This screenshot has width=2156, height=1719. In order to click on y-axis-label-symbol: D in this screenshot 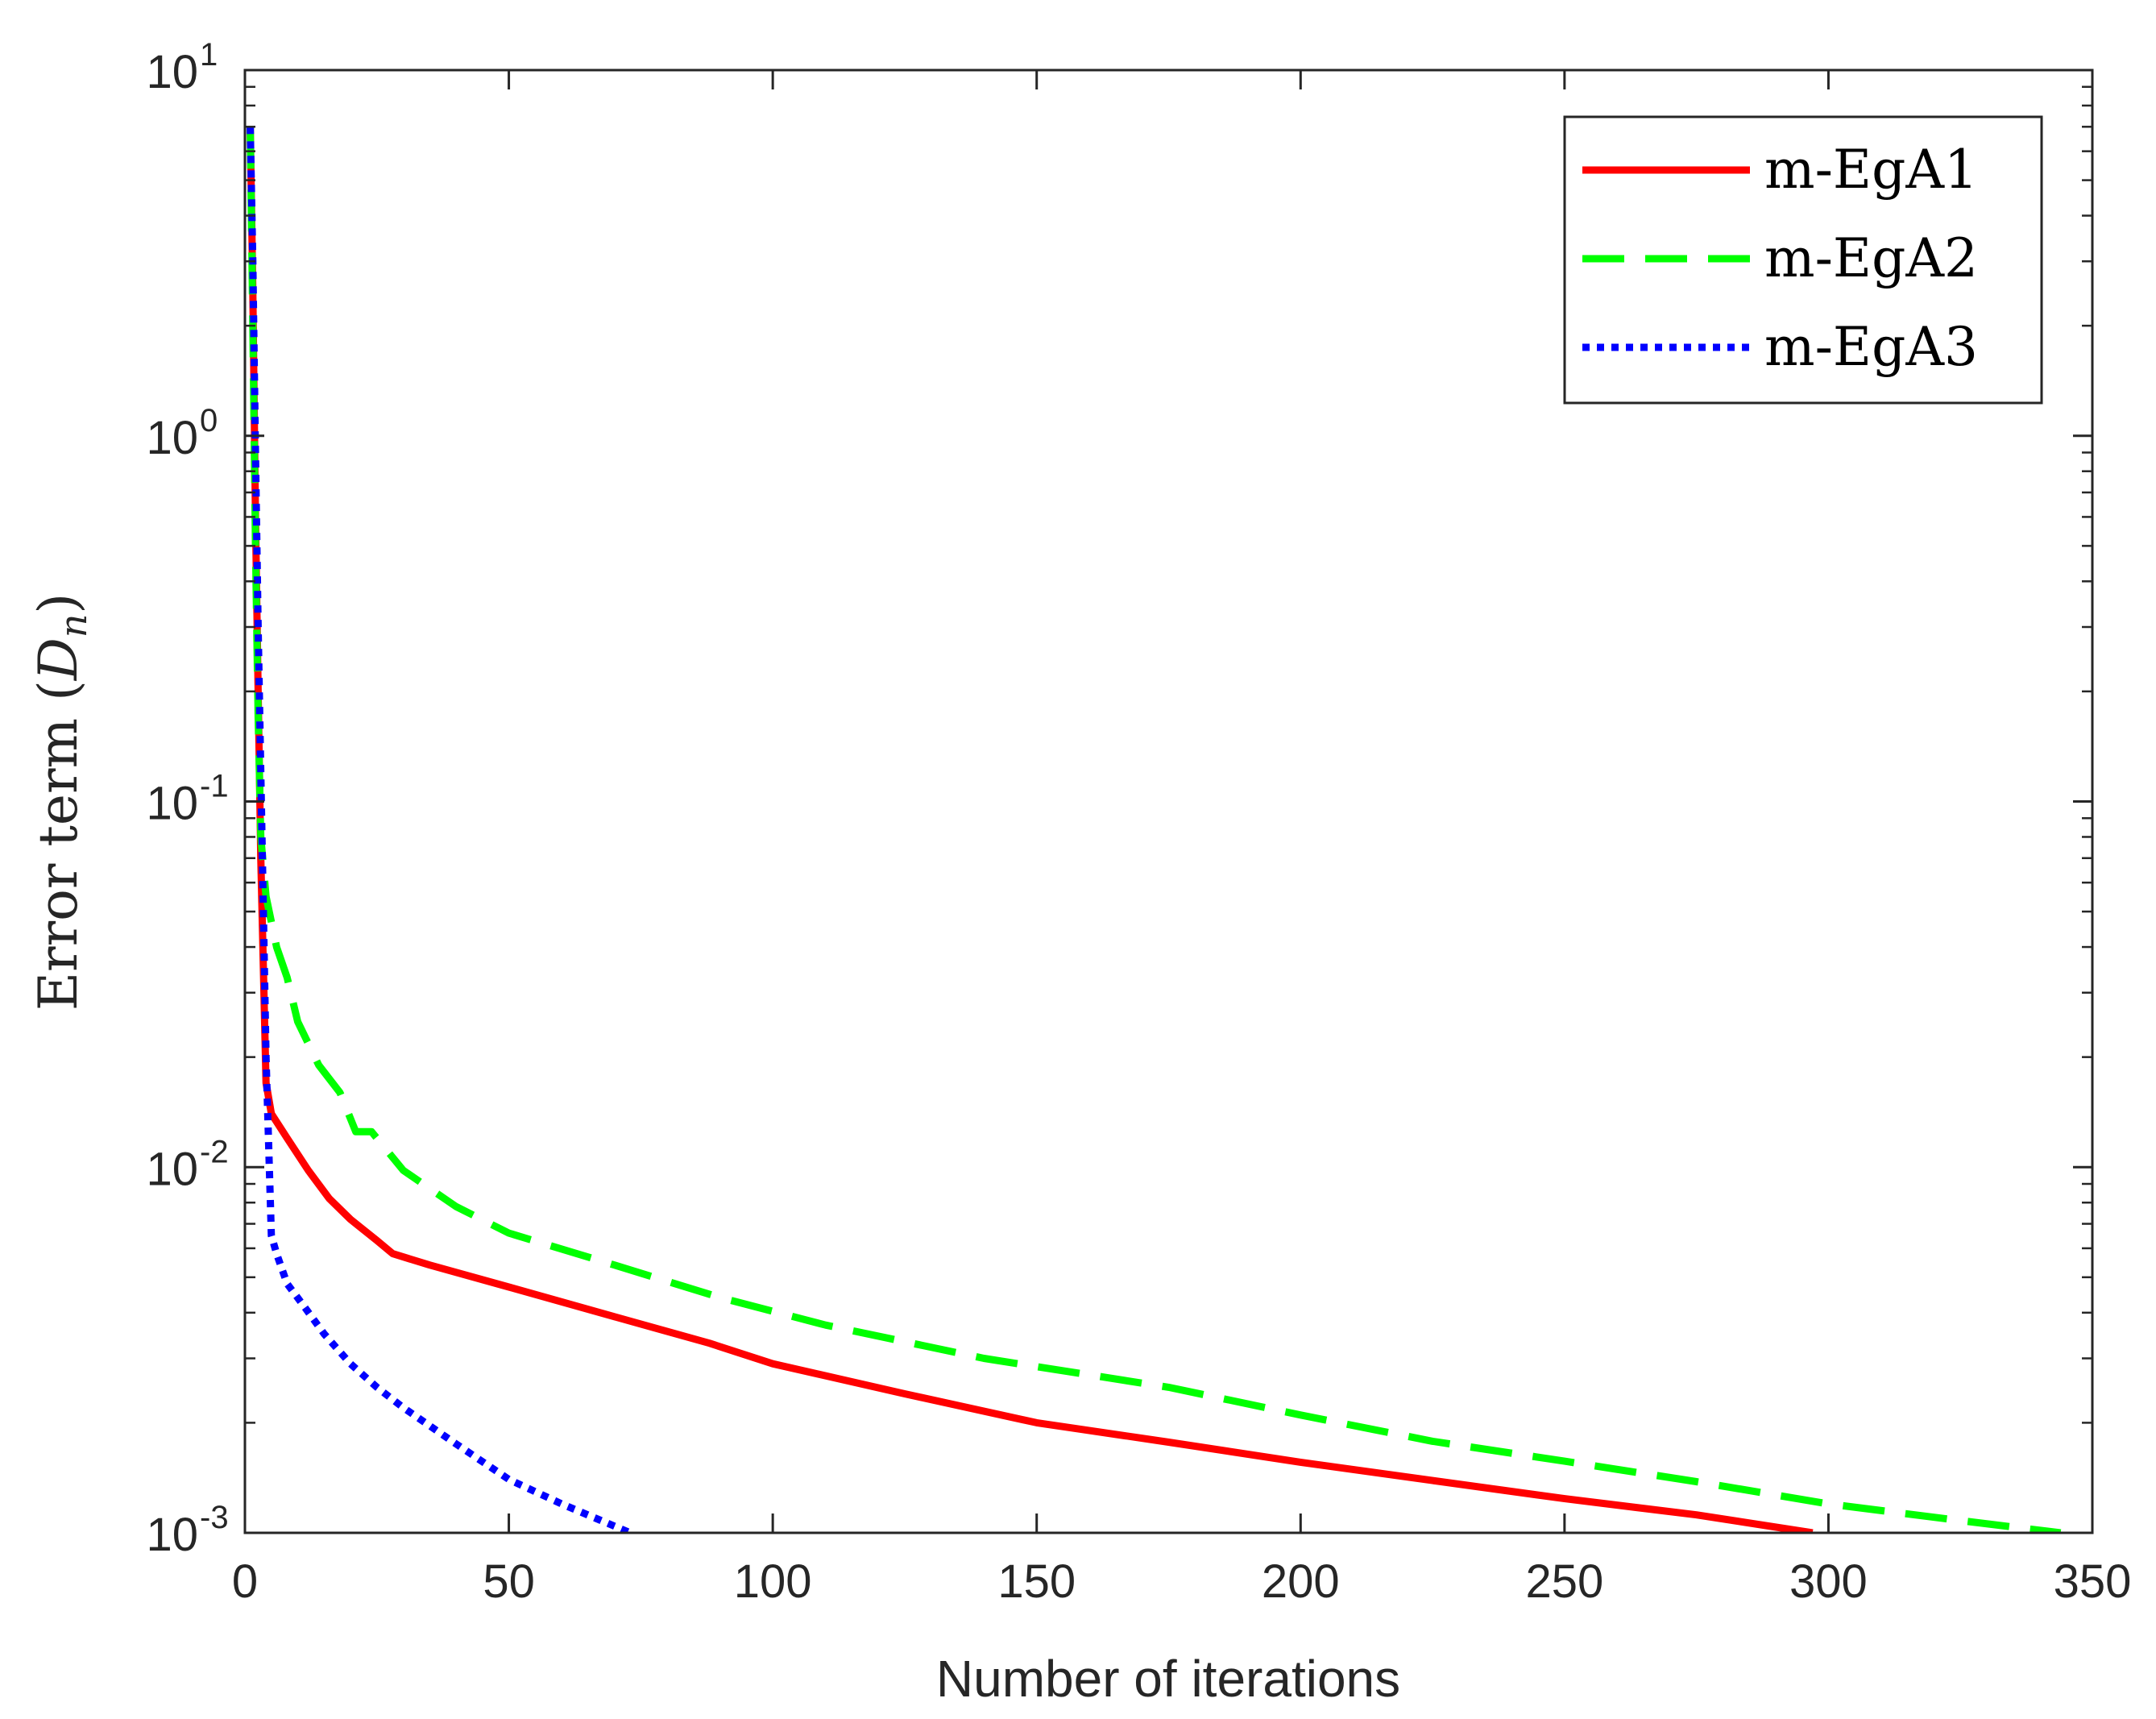, I will do `click(58, 659)`.